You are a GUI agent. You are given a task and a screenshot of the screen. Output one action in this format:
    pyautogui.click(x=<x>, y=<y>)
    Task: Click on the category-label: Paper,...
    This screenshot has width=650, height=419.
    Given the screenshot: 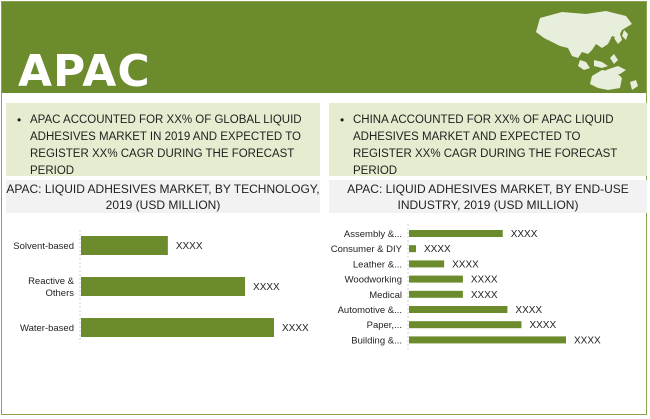 What is the action you would take?
    pyautogui.click(x=384, y=325)
    